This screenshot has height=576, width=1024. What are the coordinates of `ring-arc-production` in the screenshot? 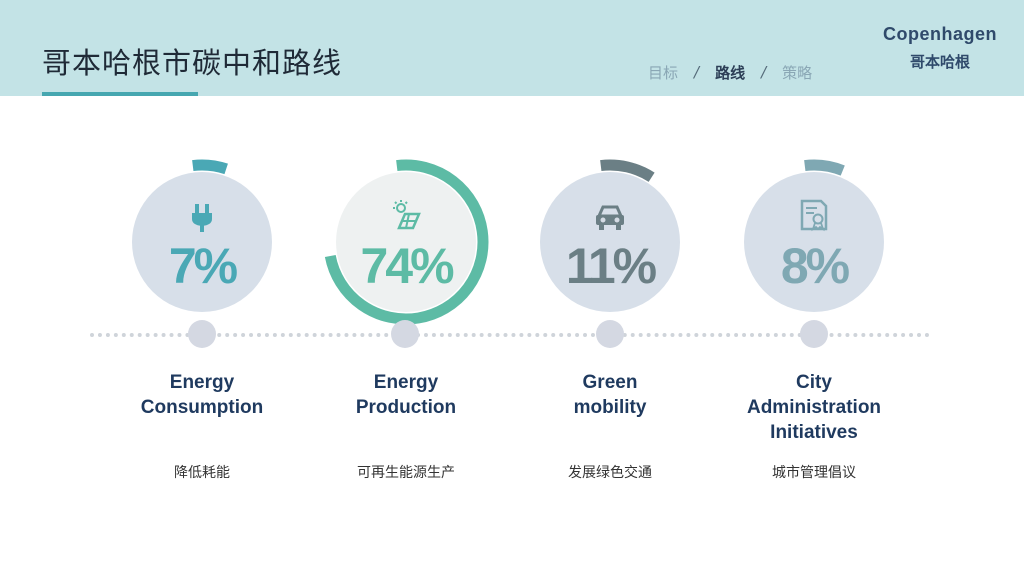 It's located at (406, 242).